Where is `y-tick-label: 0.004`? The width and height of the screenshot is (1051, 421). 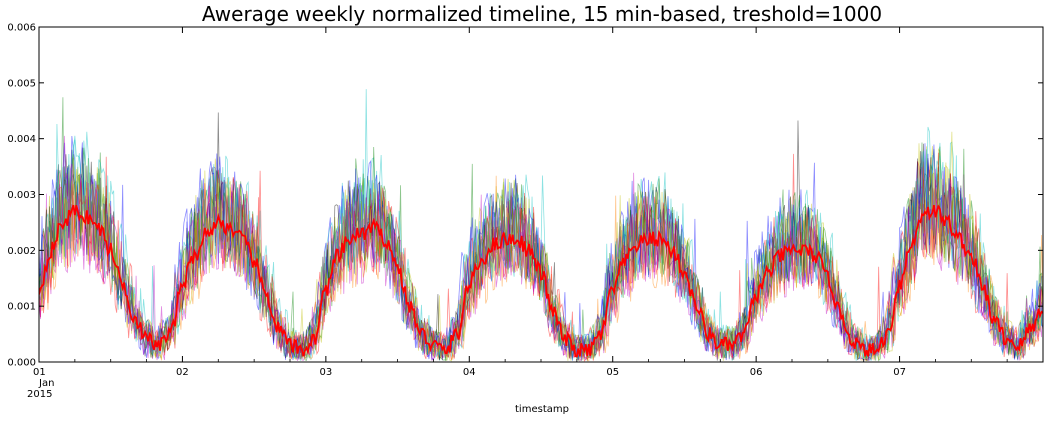
y-tick-label: 0.004 is located at coordinates (21, 139).